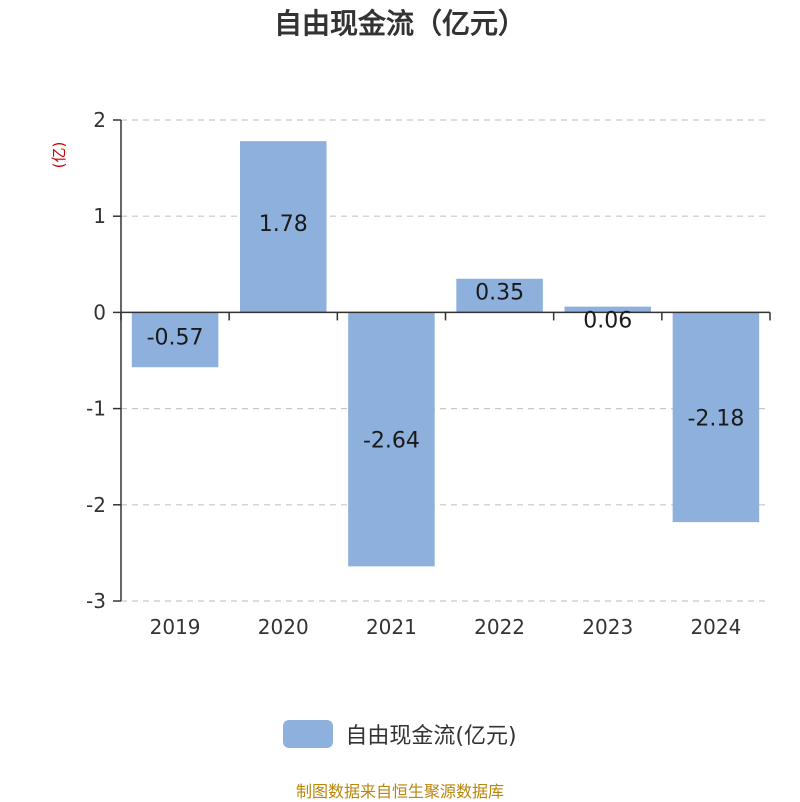  I want to click on legend-swatch, so click(308, 734).